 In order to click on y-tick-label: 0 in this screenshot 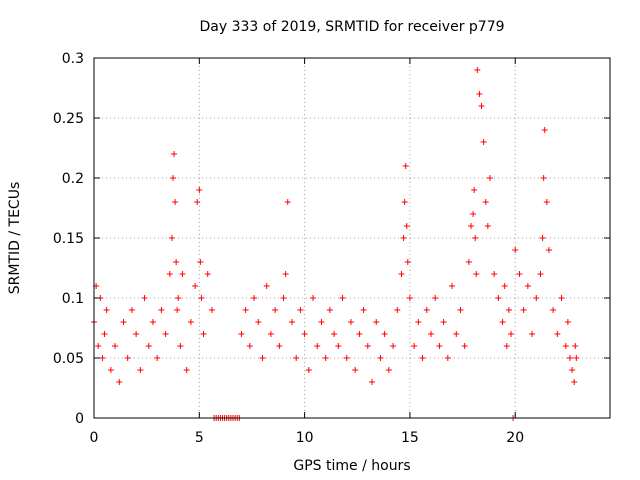, I will do `click(79, 419)`.